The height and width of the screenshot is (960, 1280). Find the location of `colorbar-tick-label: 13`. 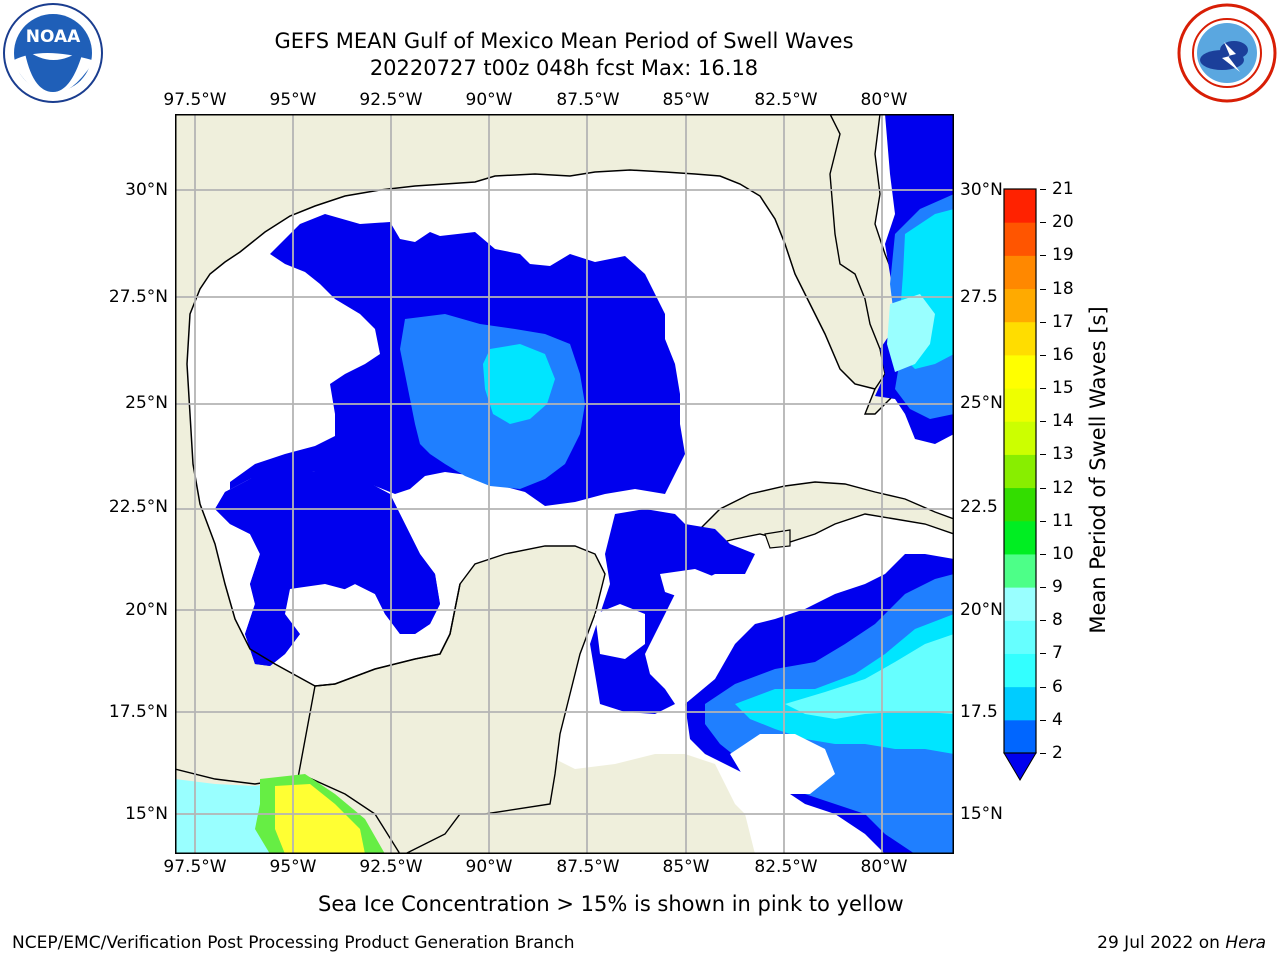

colorbar-tick-label: 13 is located at coordinates (1063, 454).